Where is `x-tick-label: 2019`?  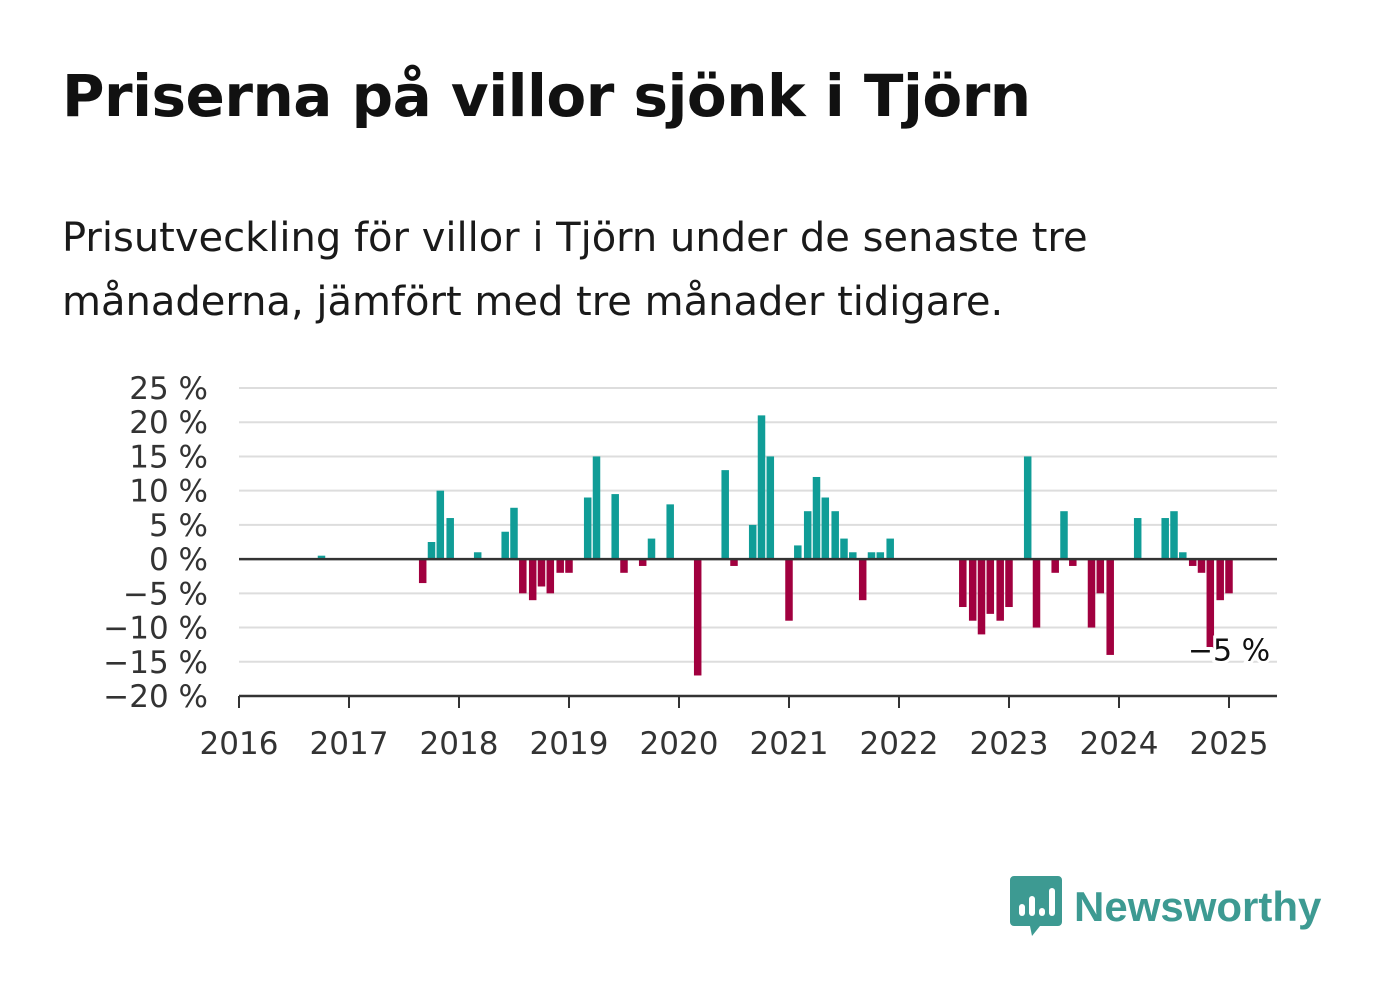 x-tick-label: 2019 is located at coordinates (569, 744).